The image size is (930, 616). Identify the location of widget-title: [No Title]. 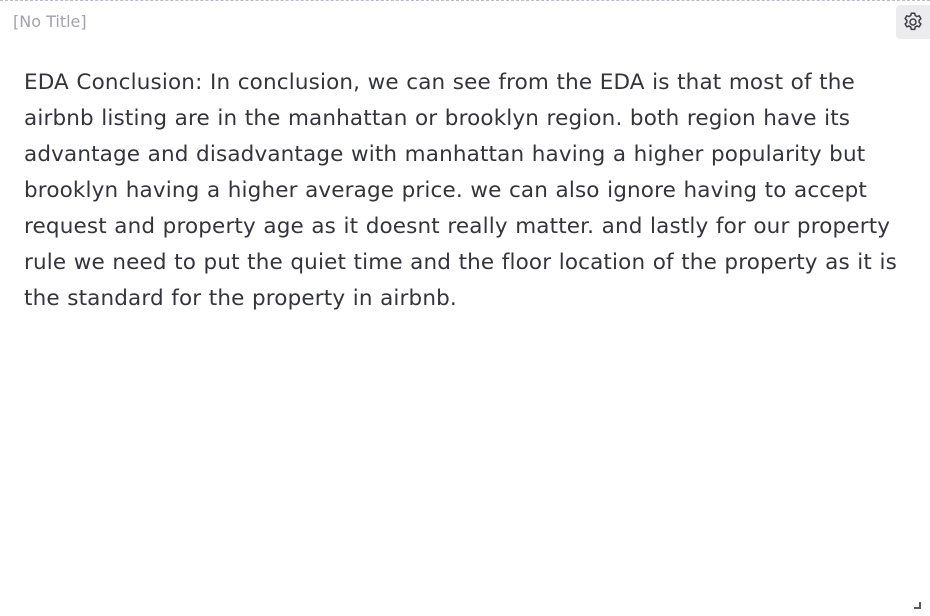
(50, 21).